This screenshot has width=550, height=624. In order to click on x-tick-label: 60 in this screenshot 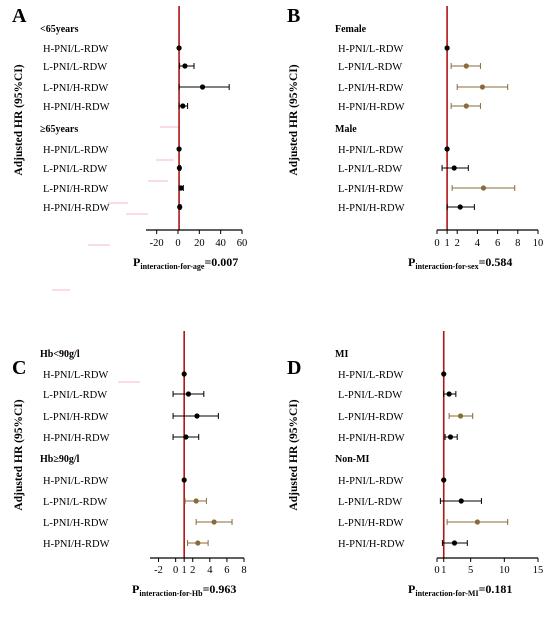, I will do `click(242, 243)`.